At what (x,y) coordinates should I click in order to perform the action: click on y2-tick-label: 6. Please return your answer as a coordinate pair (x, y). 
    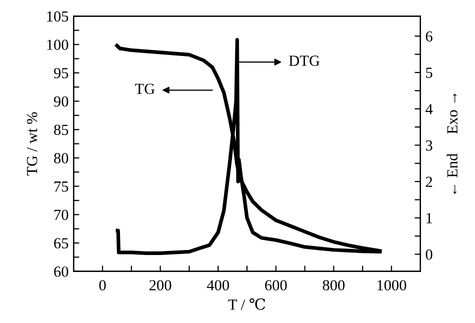
    Looking at the image, I should click on (429, 36).